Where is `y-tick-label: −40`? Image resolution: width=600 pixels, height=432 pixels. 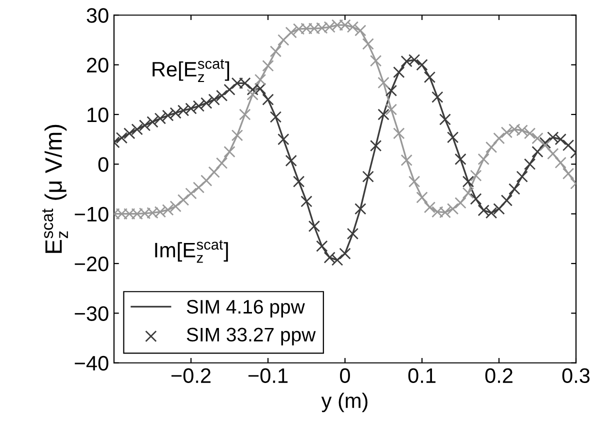 y-tick-label: −40 is located at coordinates (91, 363).